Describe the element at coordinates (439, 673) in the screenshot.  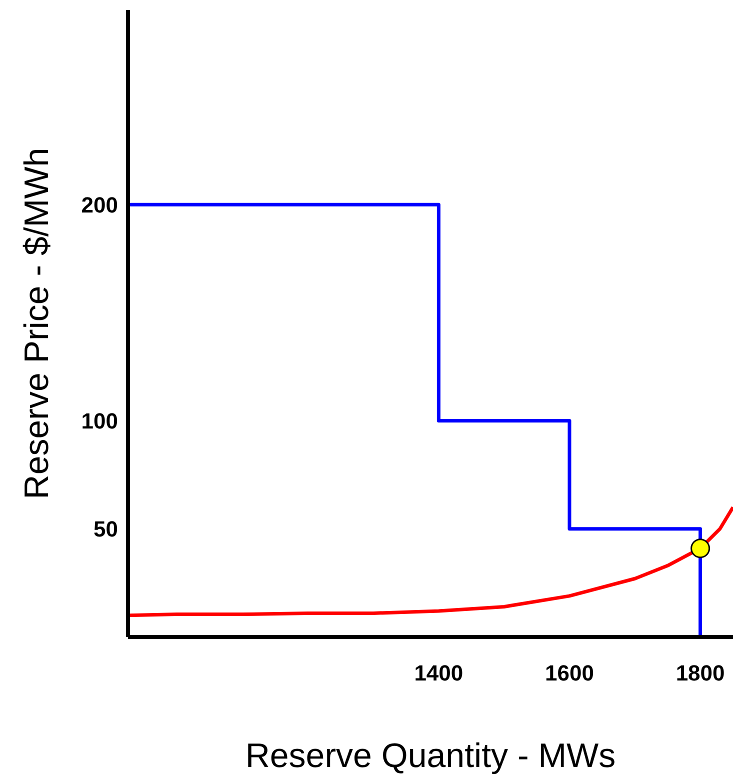
I see `x-tick-label: 1400` at that location.